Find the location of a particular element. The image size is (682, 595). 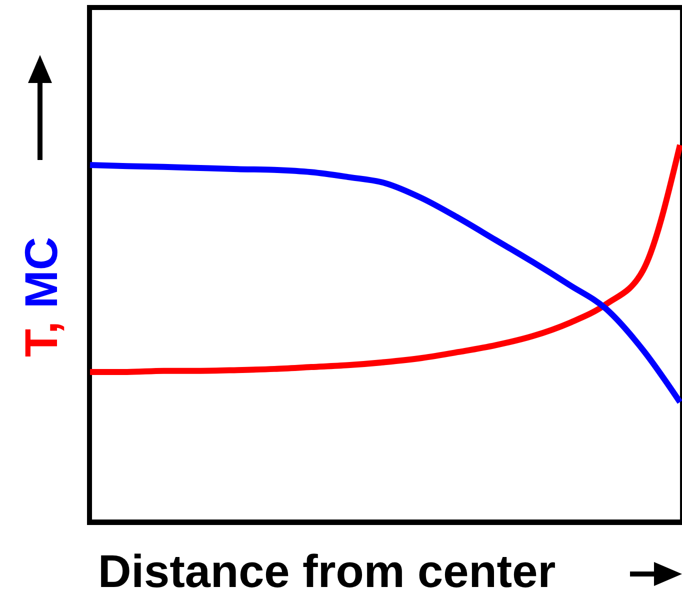

y-axis-title: T, MC is located at coordinates (41, 296).